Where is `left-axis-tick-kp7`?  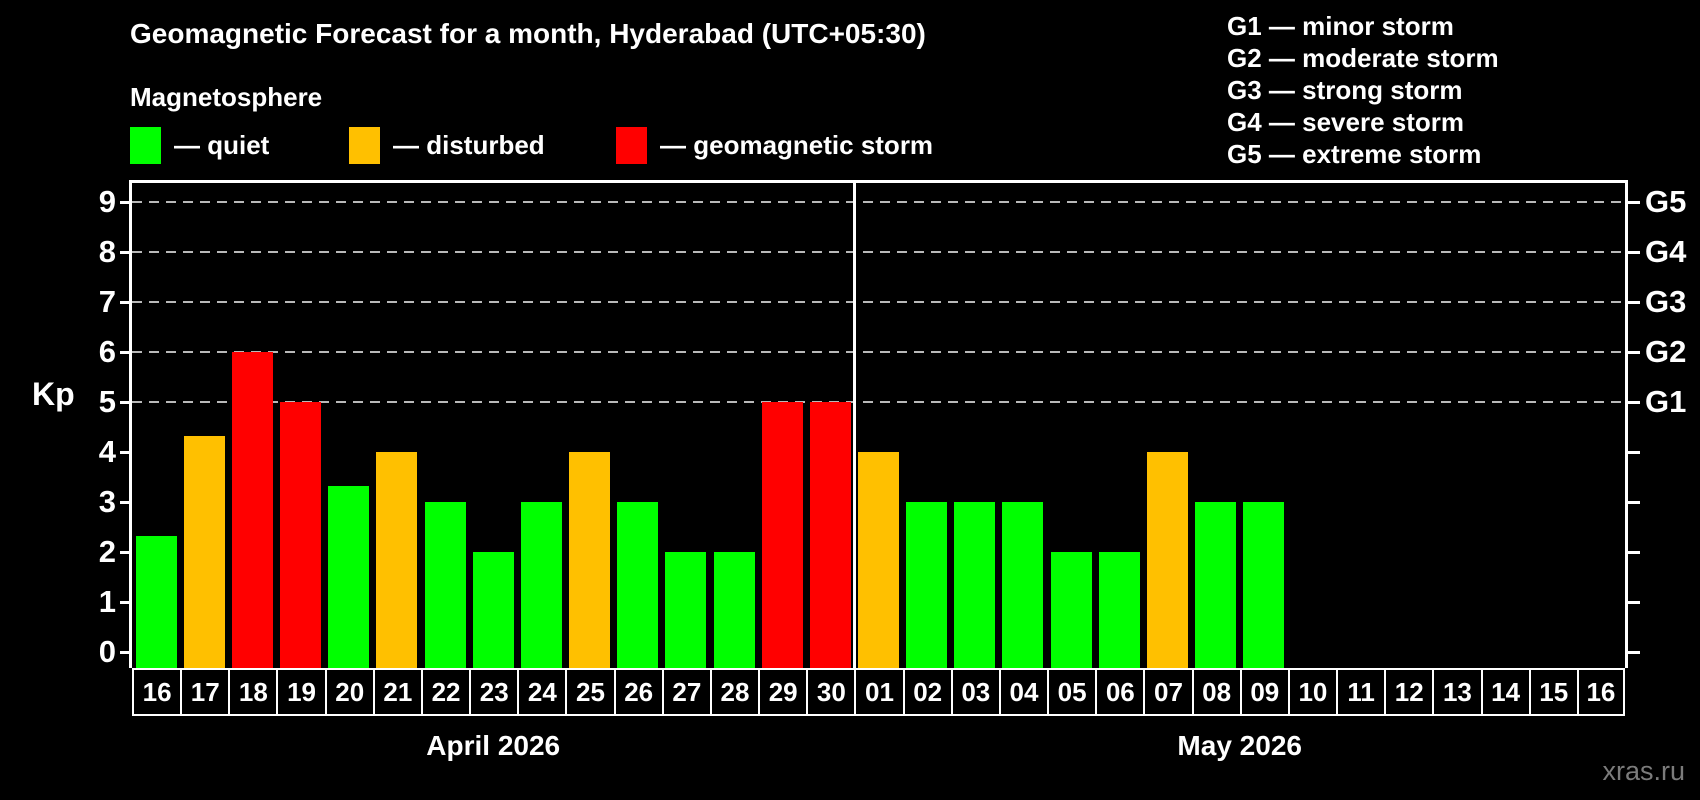 left-axis-tick-kp7 is located at coordinates (126, 302).